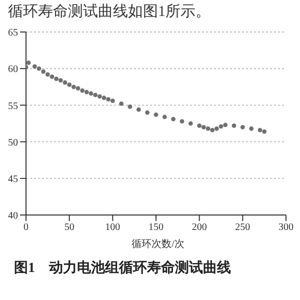 The height and width of the screenshot is (300, 300). Describe the element at coordinates (13, 70) in the screenshot. I see `y-tick-label: 60` at that location.